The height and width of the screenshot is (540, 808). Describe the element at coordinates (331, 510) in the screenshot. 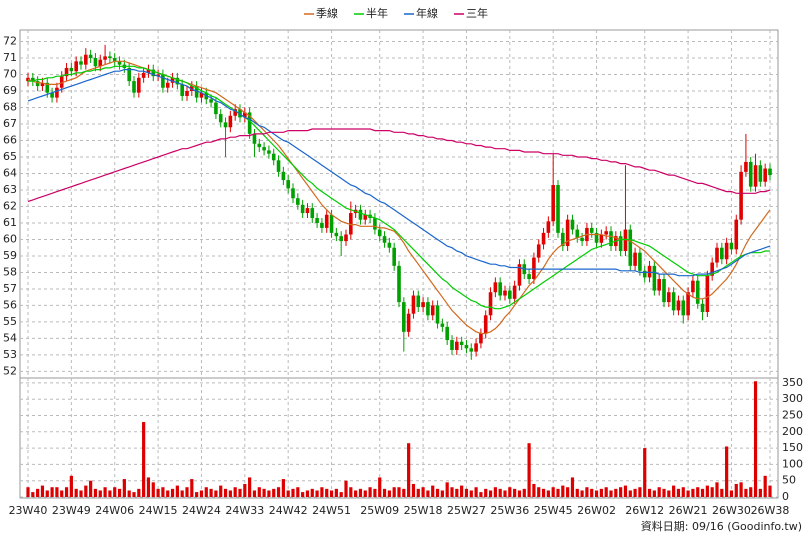

I see `x-tick-label: 24W51` at that location.